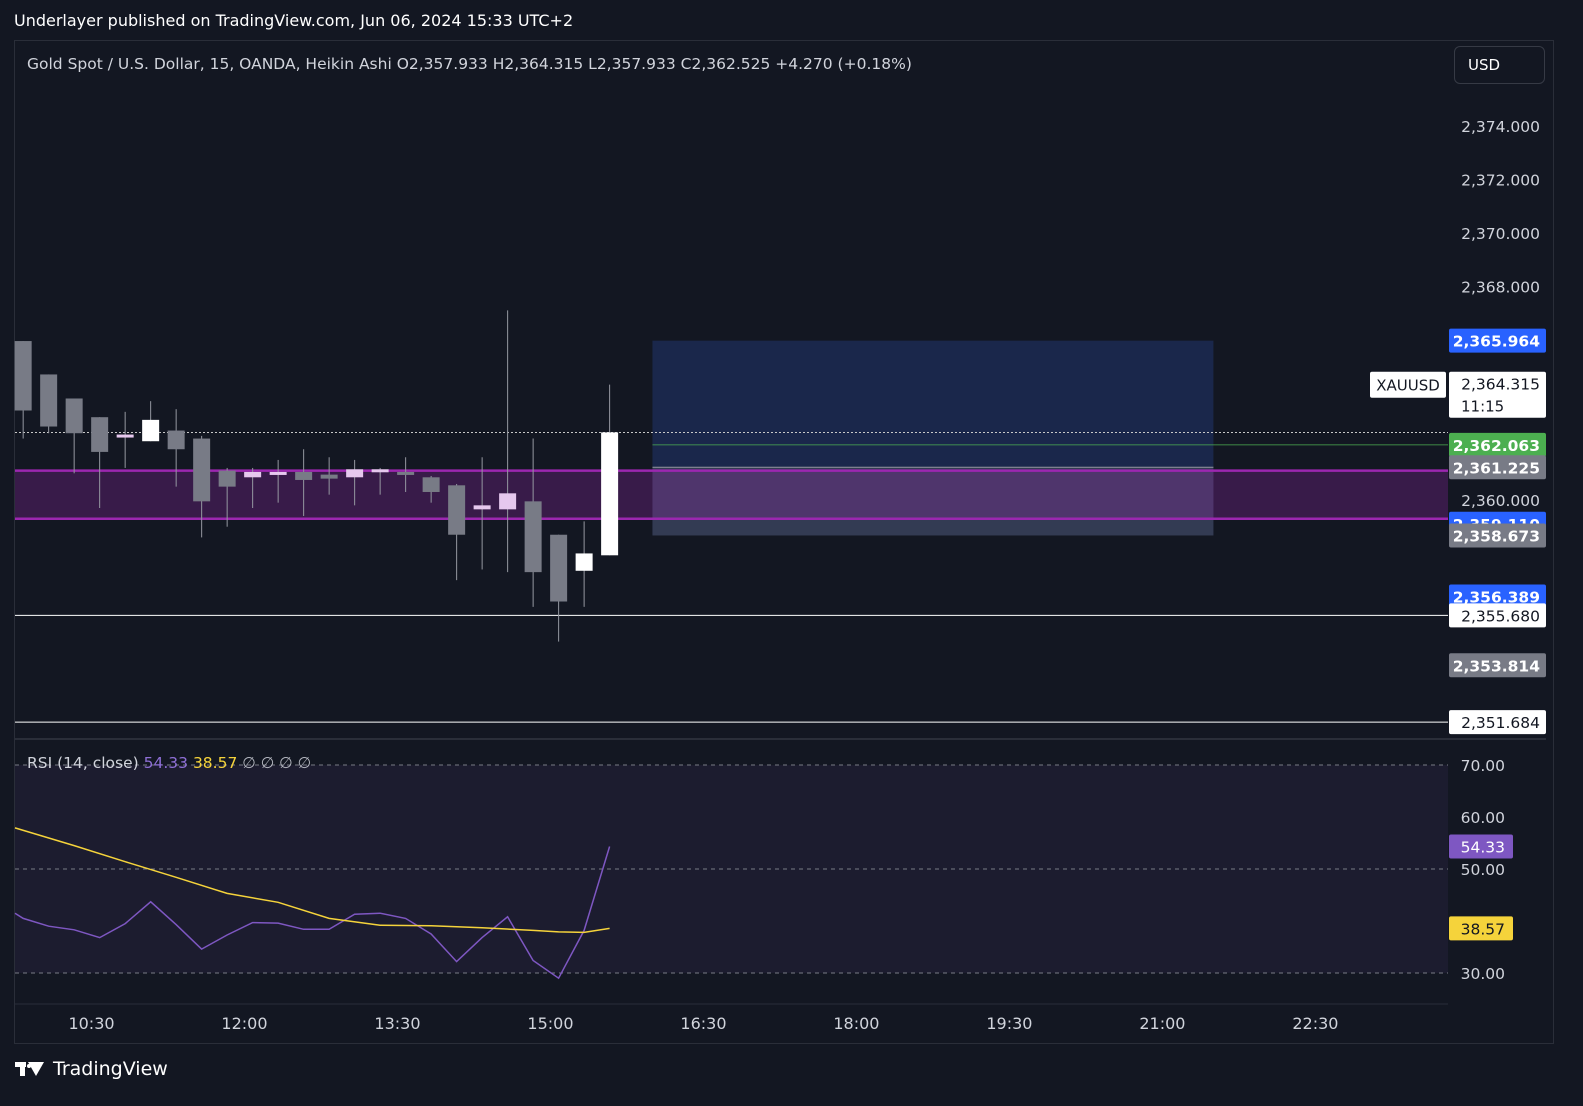 The height and width of the screenshot is (1106, 1583). Describe the element at coordinates (397, 1023) in the screenshot. I see `time-tick-2: 13:30` at that location.